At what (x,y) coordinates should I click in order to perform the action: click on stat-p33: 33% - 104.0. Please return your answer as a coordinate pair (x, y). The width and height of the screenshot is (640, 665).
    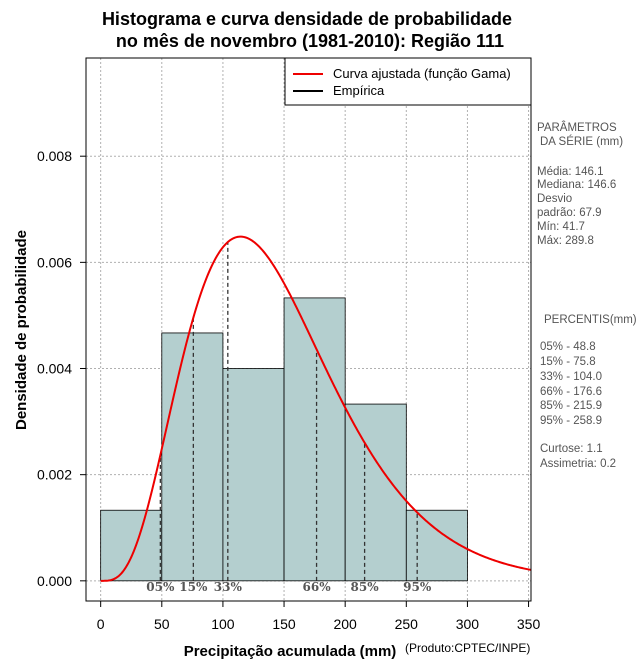
    Looking at the image, I should click on (571, 377).